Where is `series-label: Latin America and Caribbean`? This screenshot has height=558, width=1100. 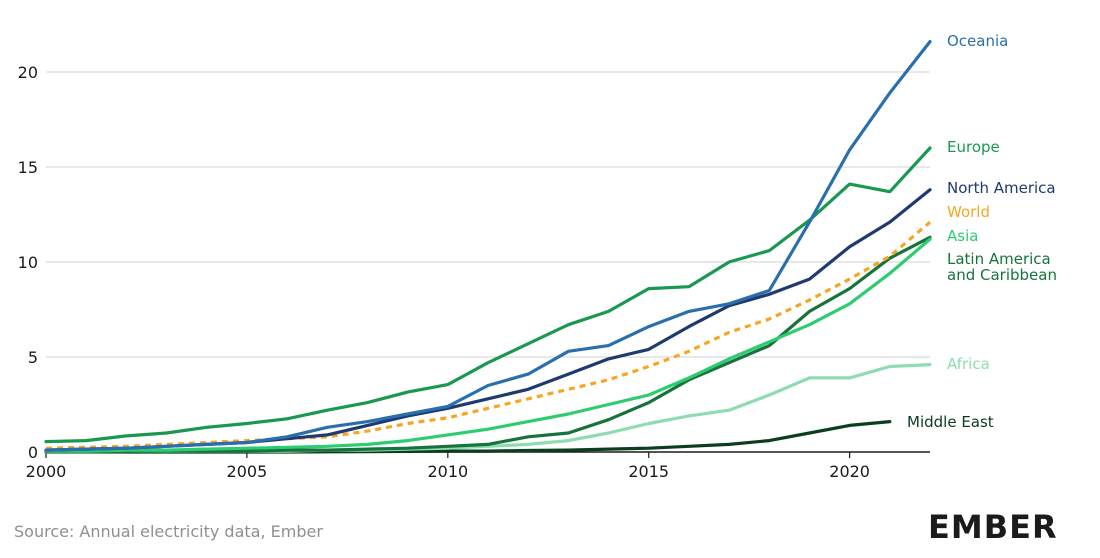 series-label: Latin America and Caribbean is located at coordinates (1002, 267).